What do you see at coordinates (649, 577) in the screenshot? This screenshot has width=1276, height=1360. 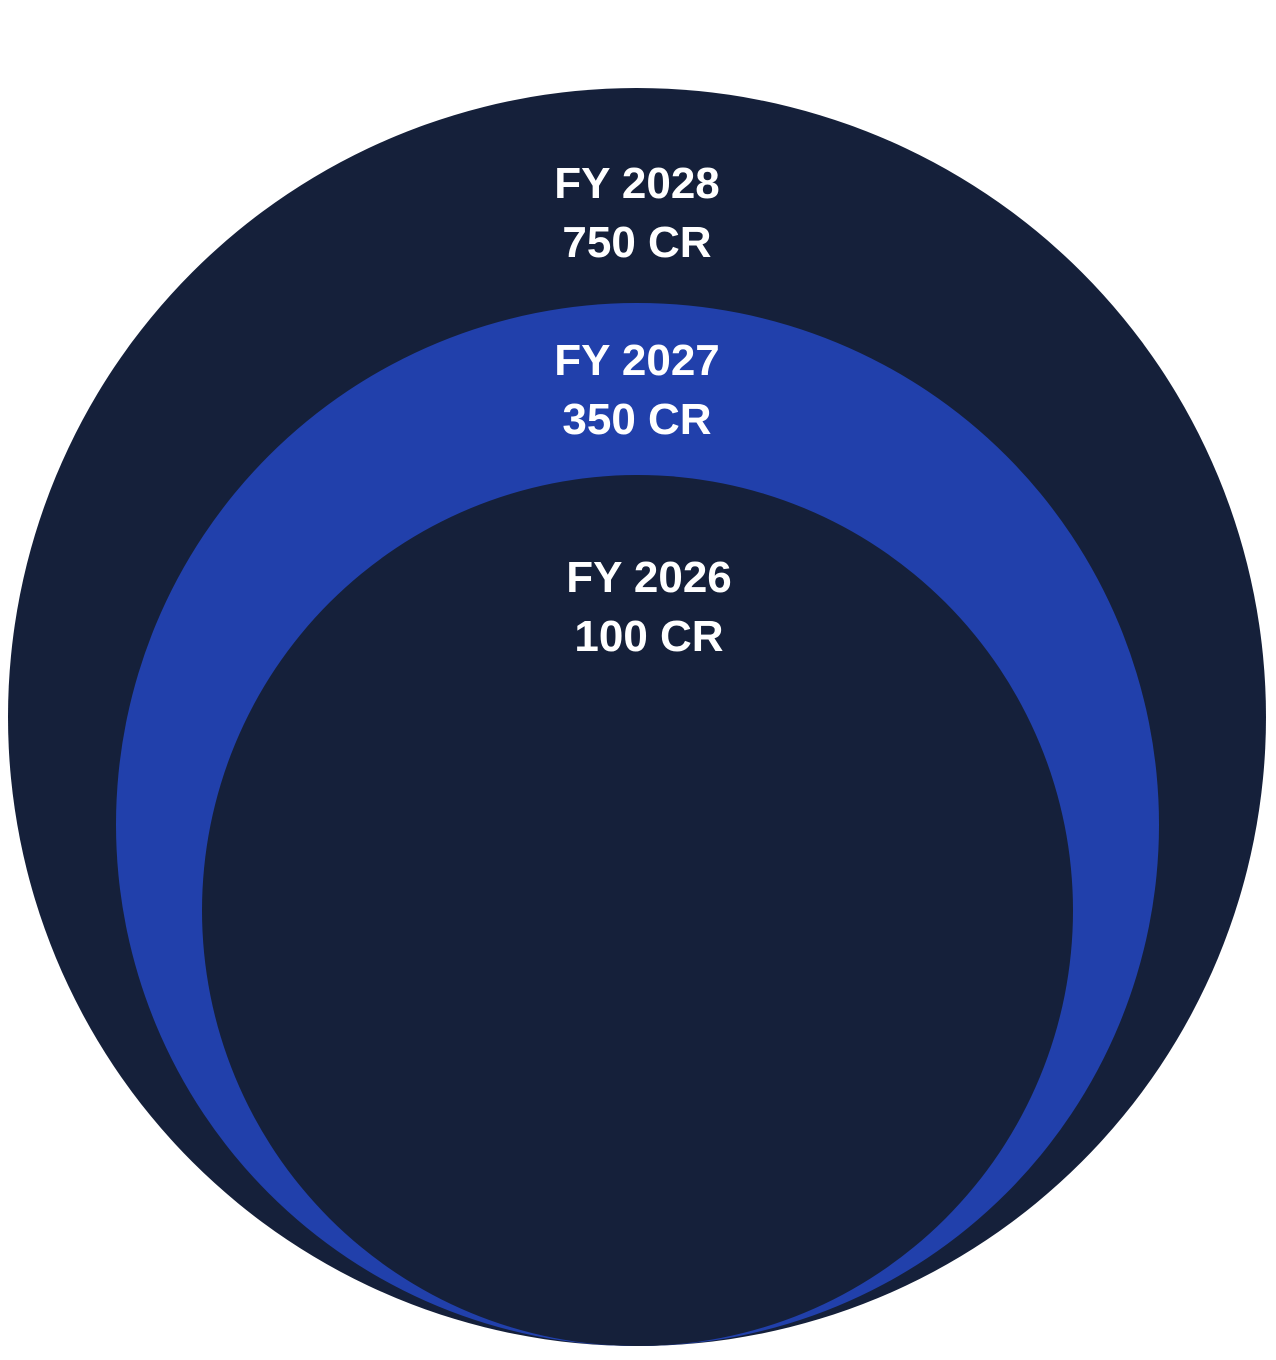 I see `year-label: FY 2026` at bounding box center [649, 577].